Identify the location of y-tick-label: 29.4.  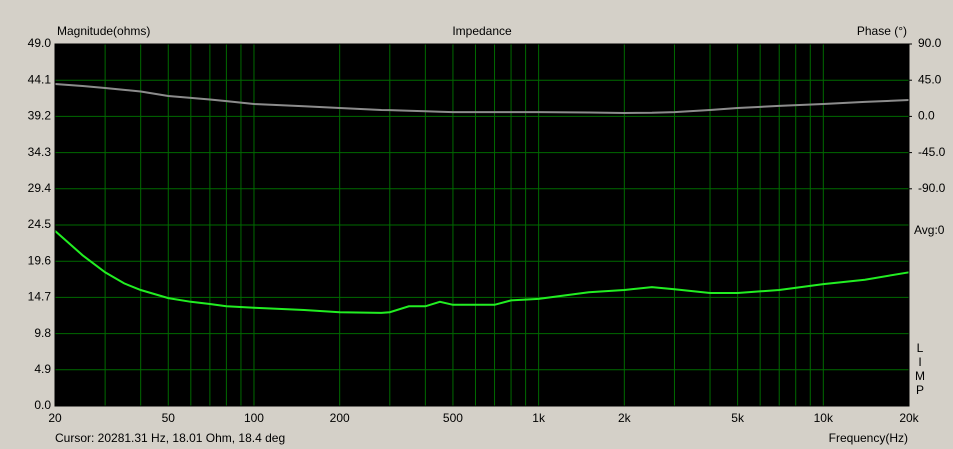
(40, 188).